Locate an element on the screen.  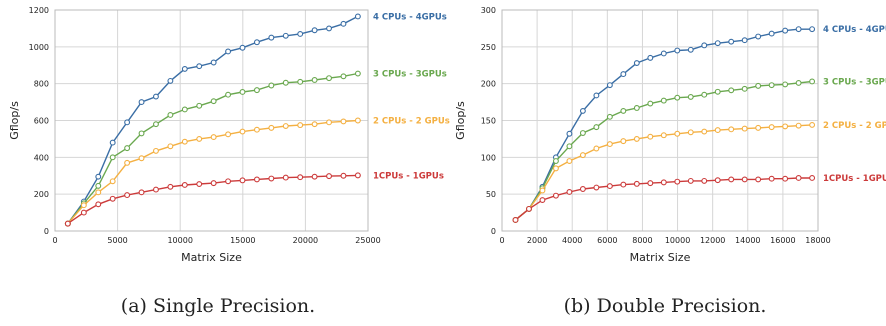
y-tick-label: 250 is located at coordinates (488, 47).